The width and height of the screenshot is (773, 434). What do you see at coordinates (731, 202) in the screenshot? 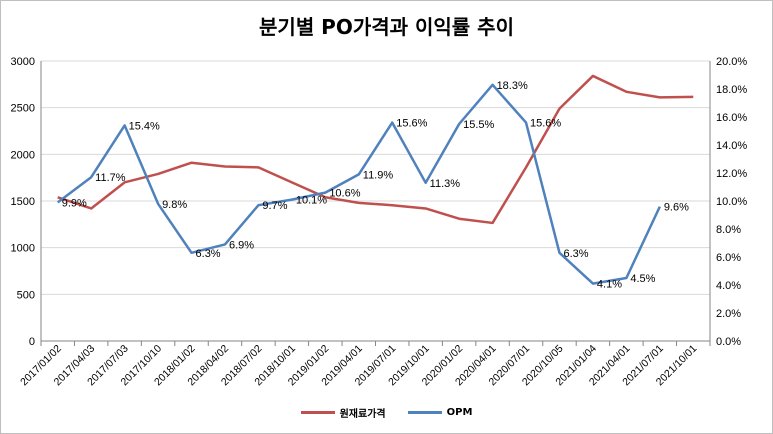
I see `right-axis-tick-label: 10.0%` at bounding box center [731, 202].